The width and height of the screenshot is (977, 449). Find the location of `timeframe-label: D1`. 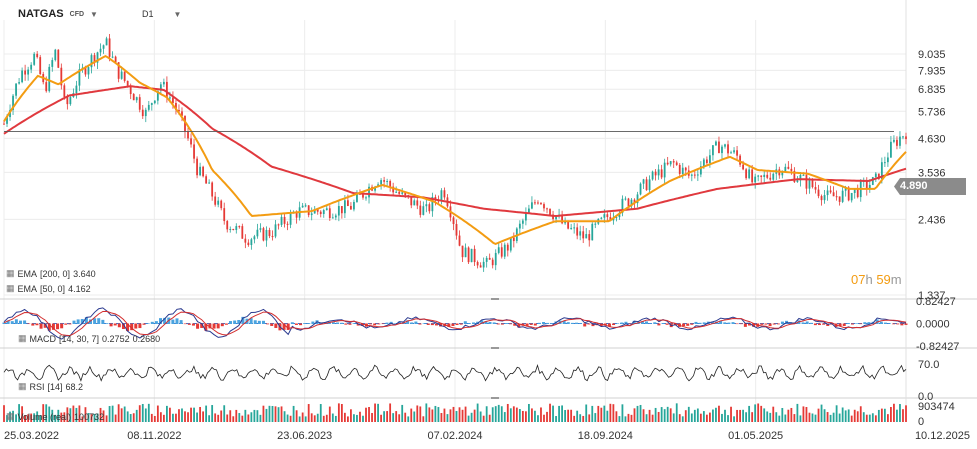

timeframe-label: D1 is located at coordinates (148, 14).